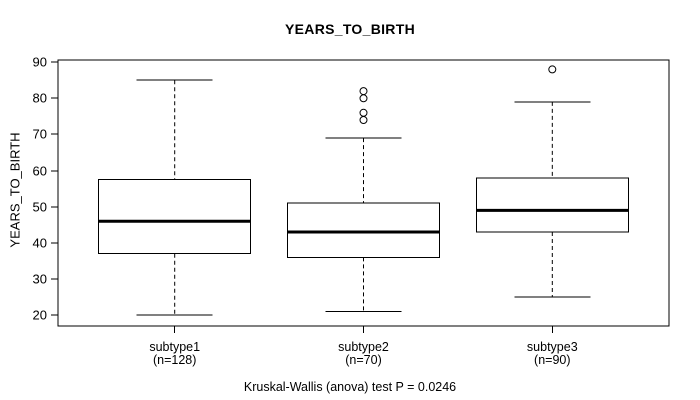  Describe the element at coordinates (350, 387) in the screenshot. I see `stats-annotation: Kruskal-Wallis (anova) test P = 0.0246` at that location.